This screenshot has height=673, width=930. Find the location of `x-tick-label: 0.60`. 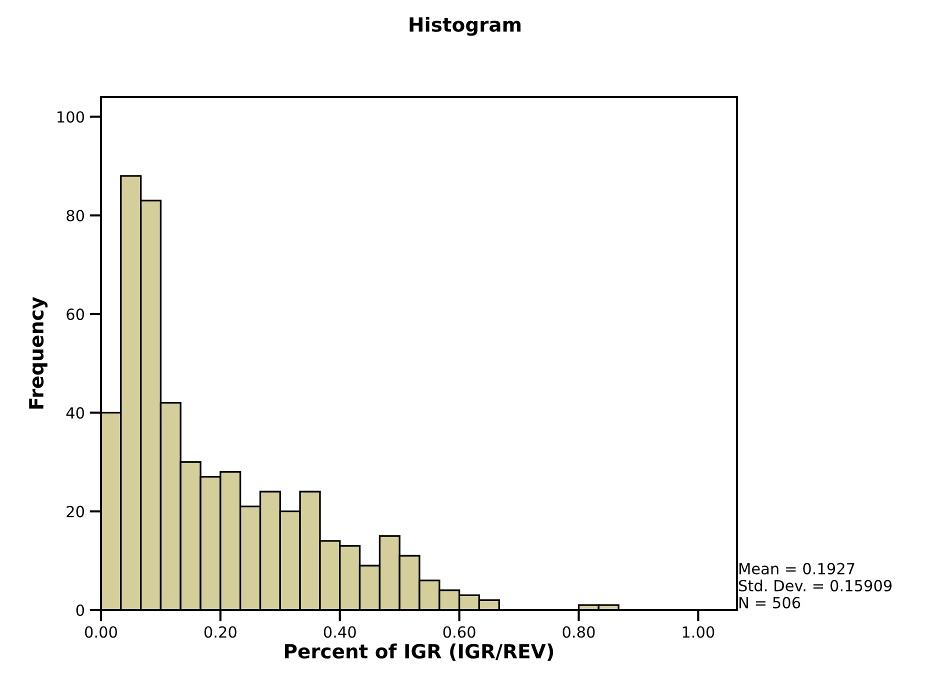

x-tick-label: 0.60 is located at coordinates (459, 632).